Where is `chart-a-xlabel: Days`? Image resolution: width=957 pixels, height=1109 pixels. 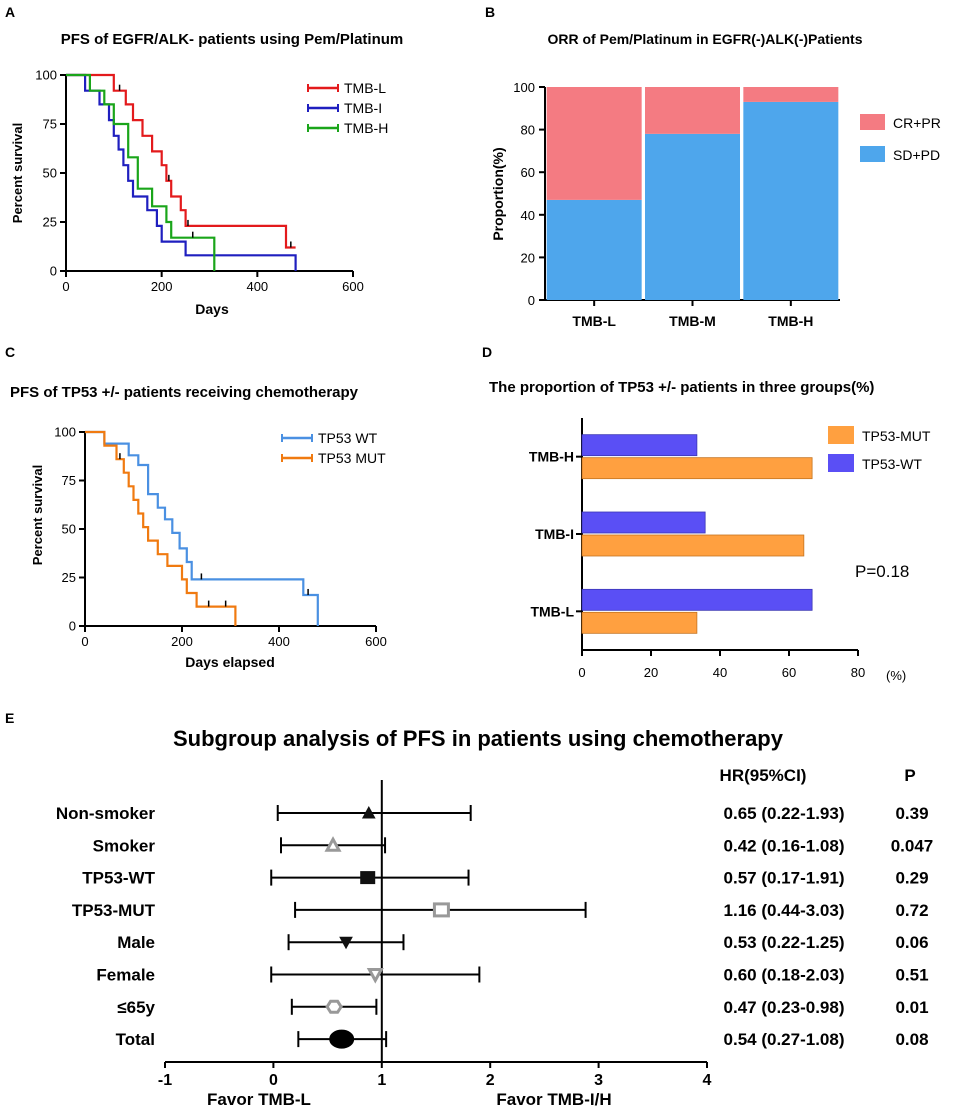 chart-a-xlabel: Days is located at coordinates (212, 309).